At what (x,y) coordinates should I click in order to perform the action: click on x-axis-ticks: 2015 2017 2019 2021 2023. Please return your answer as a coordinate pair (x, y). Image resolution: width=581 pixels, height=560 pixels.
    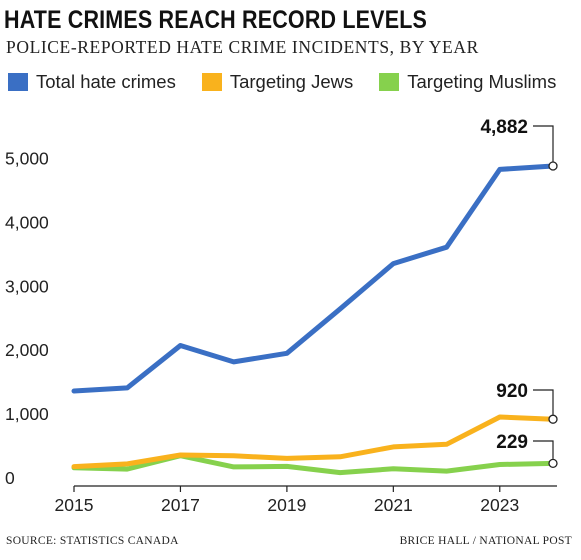
    Looking at the image, I should click on (287, 500).